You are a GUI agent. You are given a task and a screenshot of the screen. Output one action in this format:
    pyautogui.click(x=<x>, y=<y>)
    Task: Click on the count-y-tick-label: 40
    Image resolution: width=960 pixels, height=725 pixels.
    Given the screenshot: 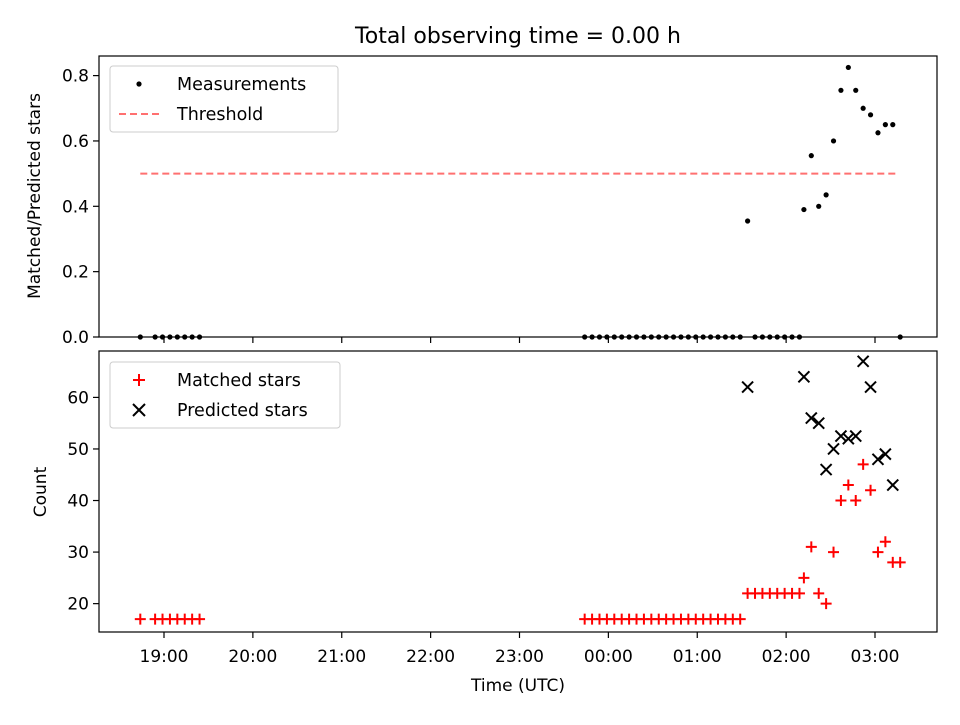 What is the action you would take?
    pyautogui.click(x=78, y=502)
    